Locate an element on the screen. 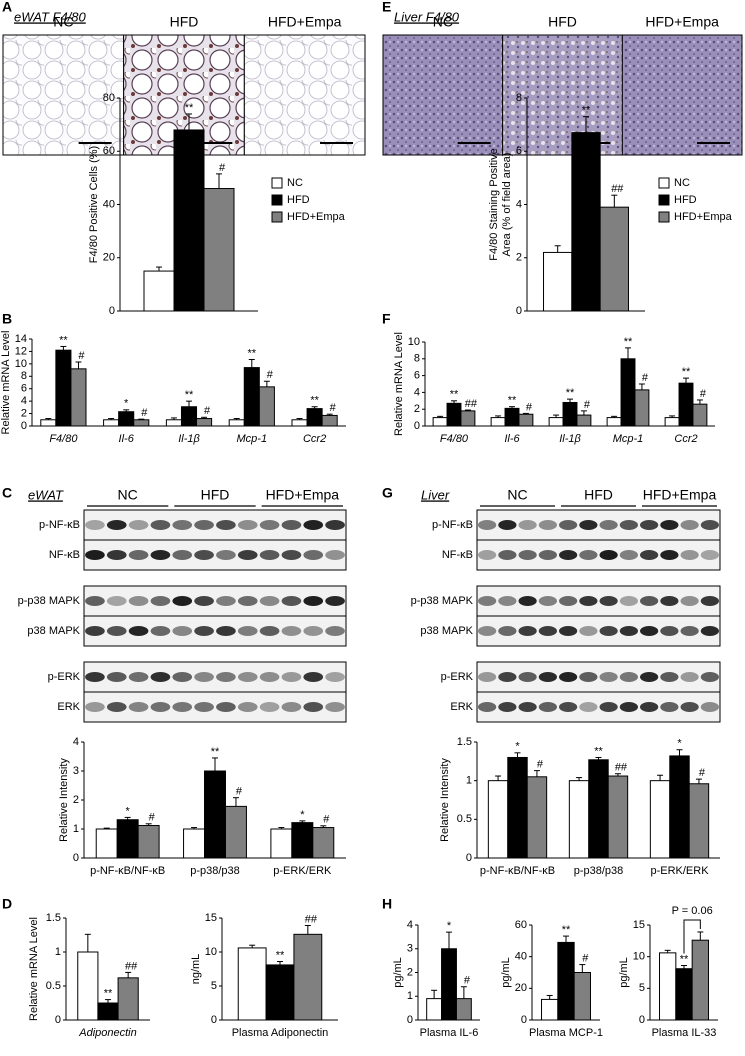 Image resolution: width=745 pixels, height=1056 pixels. blot-strip is located at coordinates (598, 707).